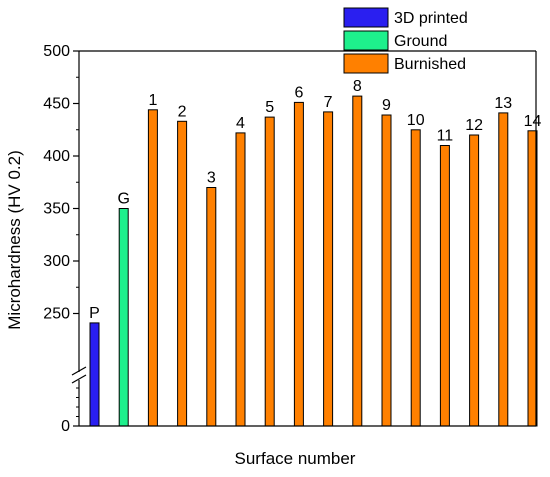 The image size is (550, 477). Describe the element at coordinates (298, 92) in the screenshot. I see `bar-label-6: 6` at that location.